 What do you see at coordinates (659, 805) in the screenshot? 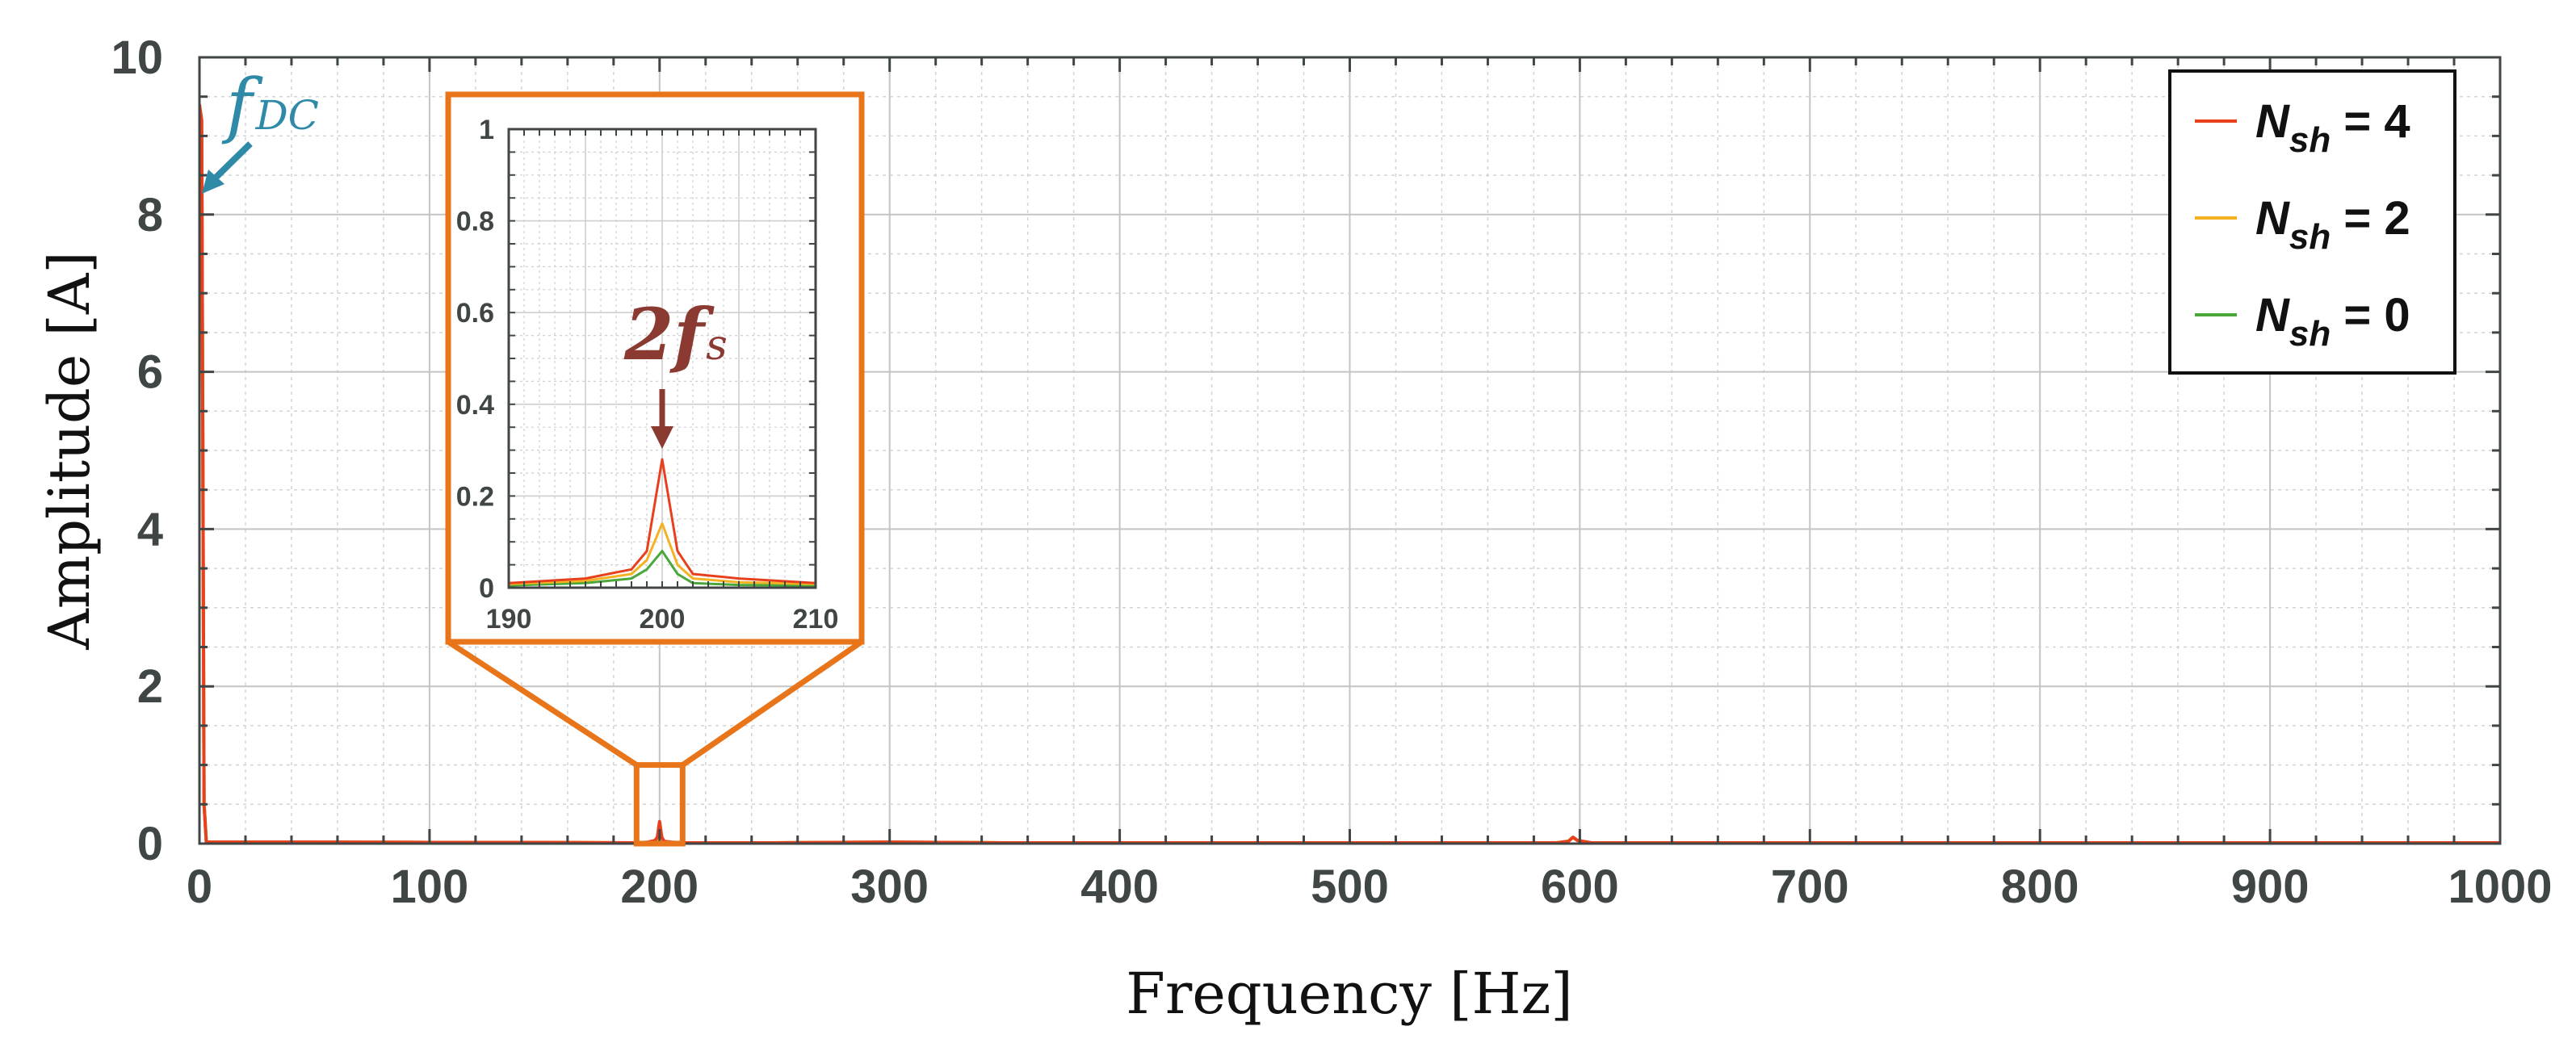
I see `zoom-region-box` at bounding box center [659, 805].